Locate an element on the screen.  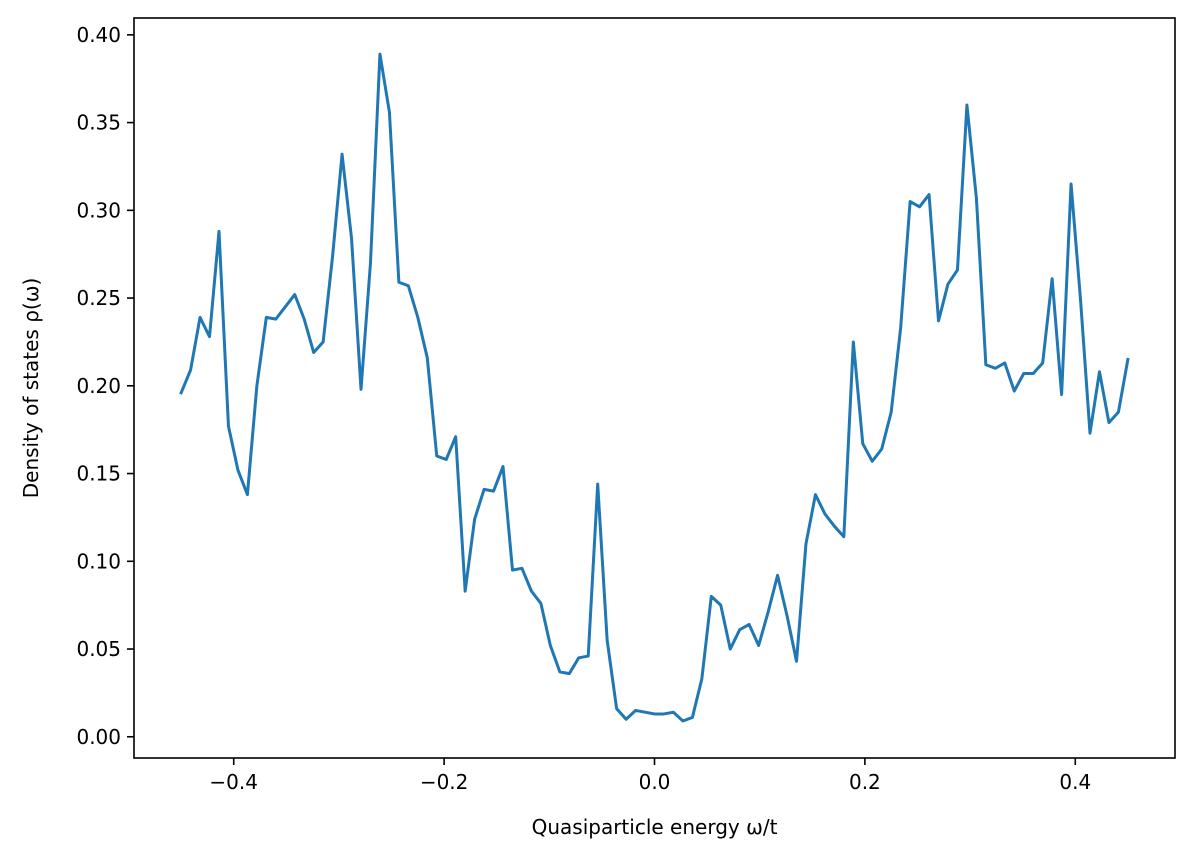
y-axis-ticks: 0.00 0.05 0.10 0.15 0.20 0.25 0.30 0.35 0.40 is located at coordinates (105, 386).